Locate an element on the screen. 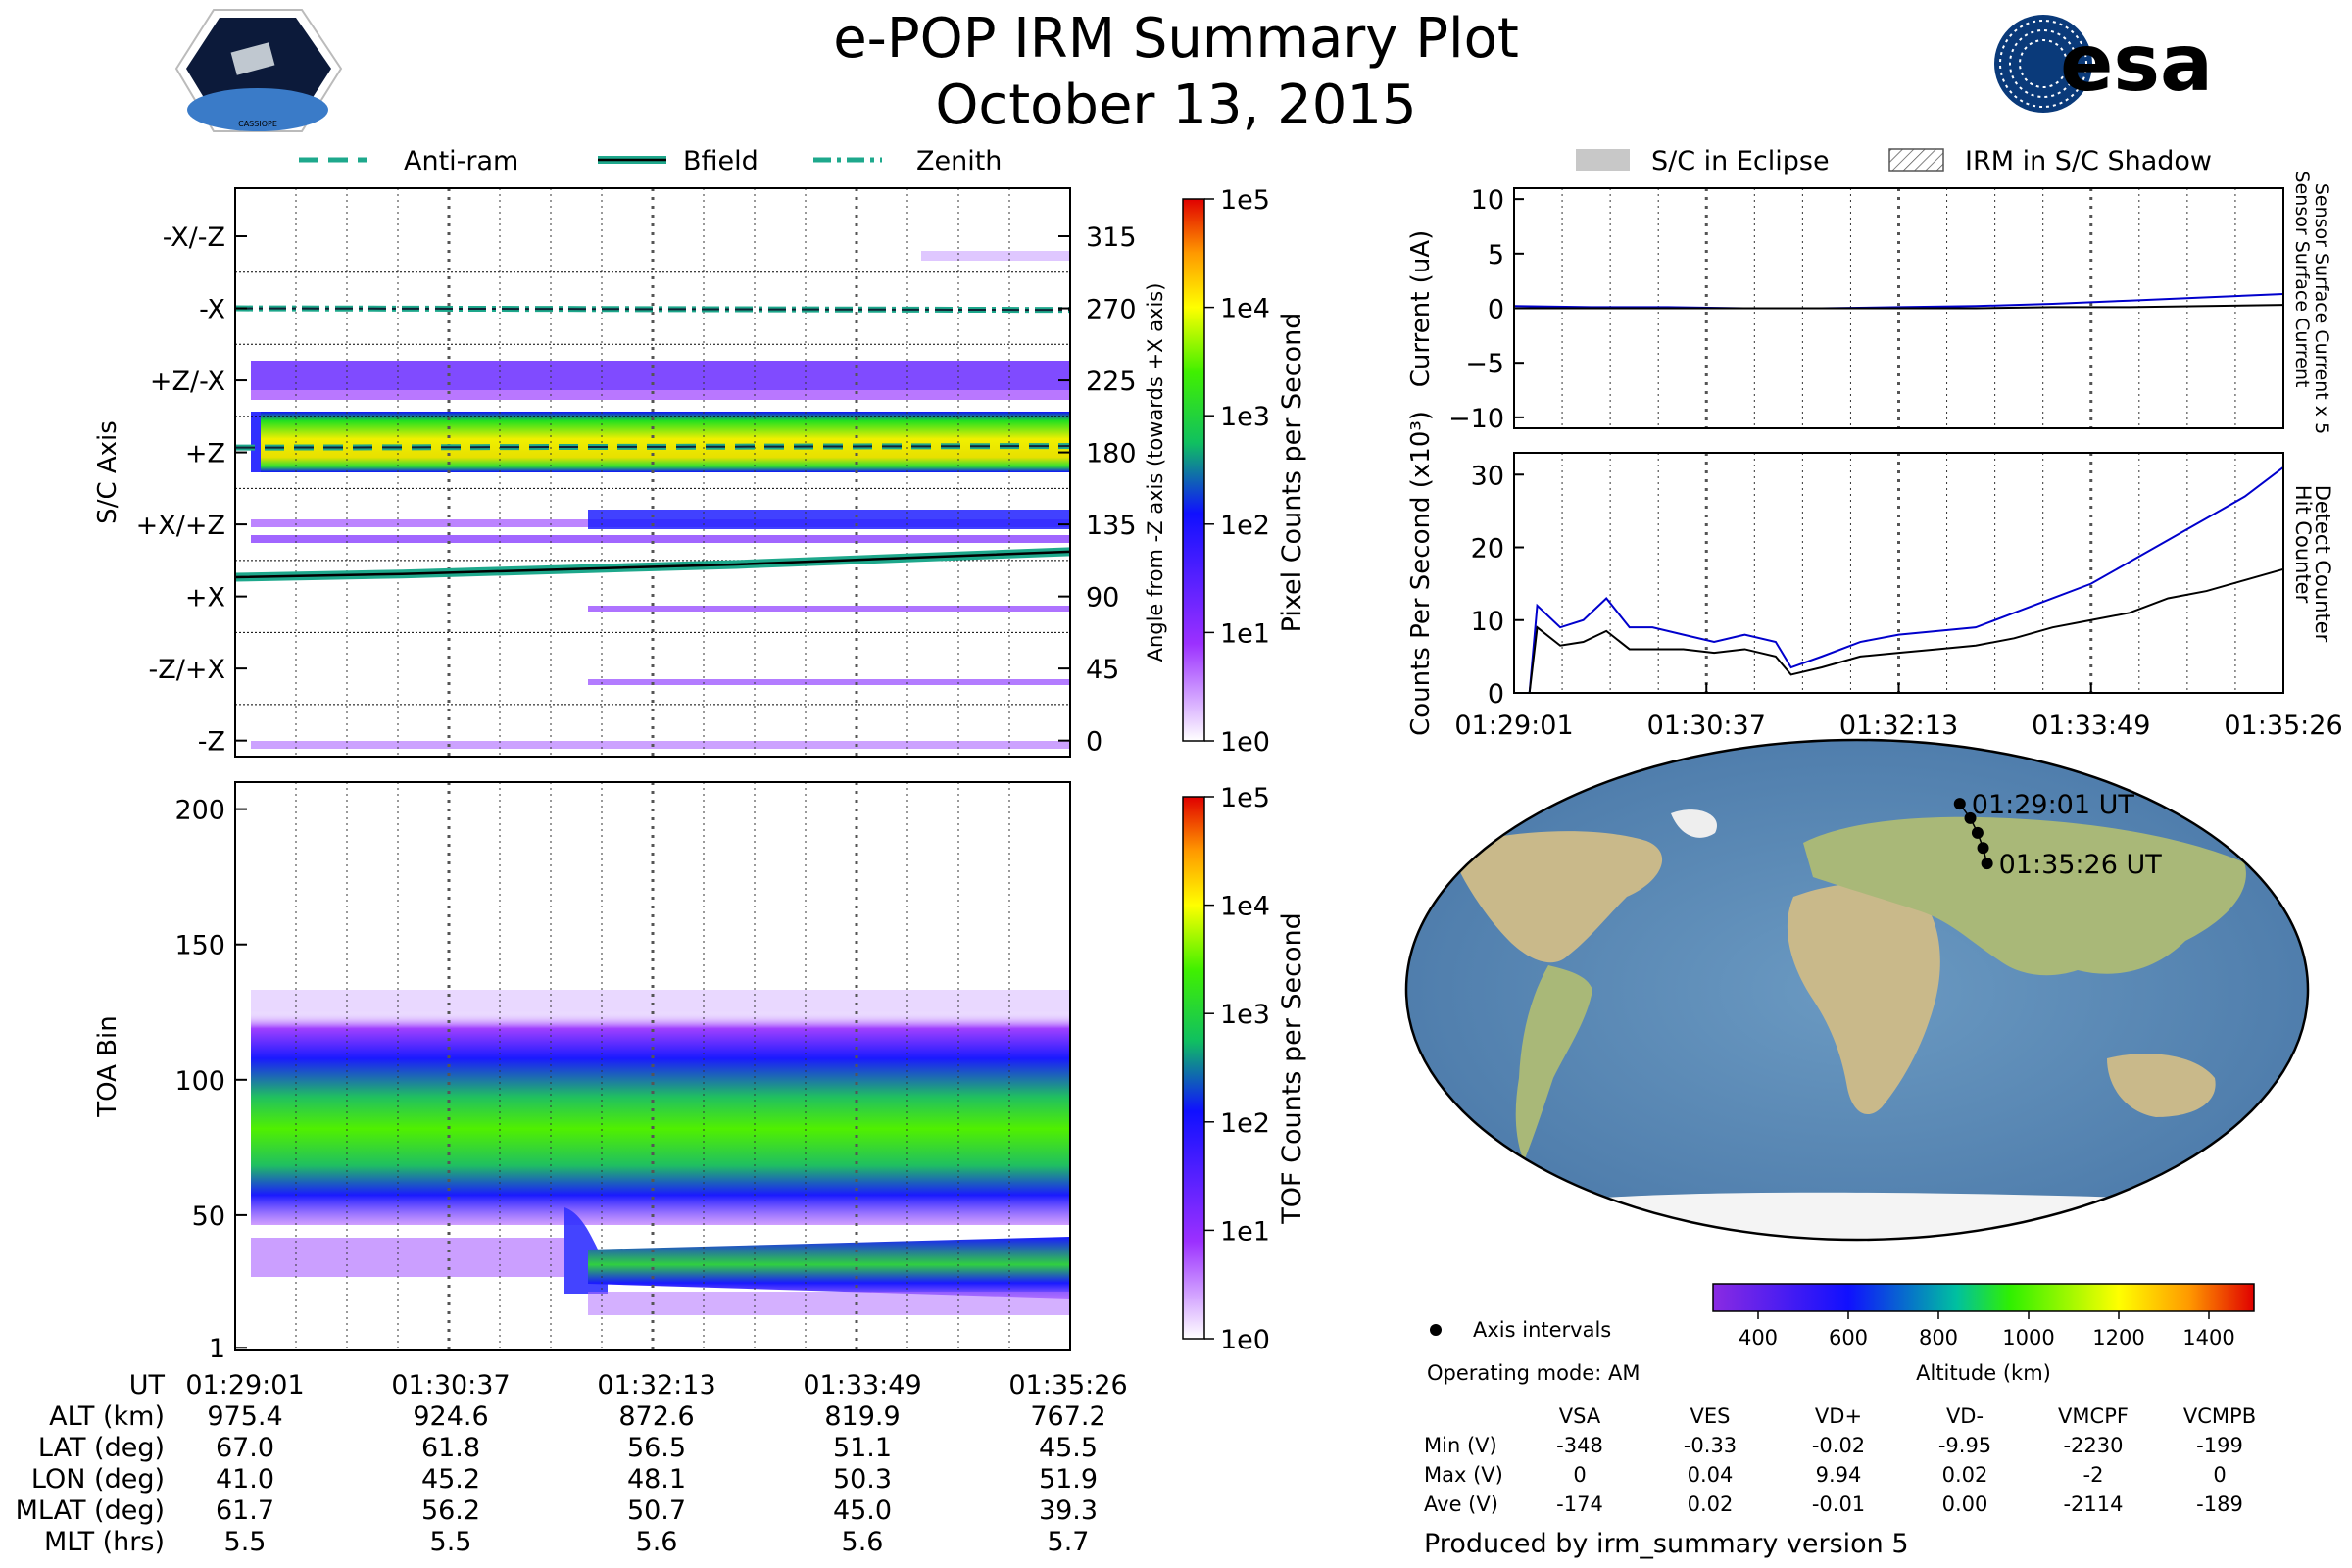  ut-cell-1-1: 924.6 is located at coordinates (450, 1416).